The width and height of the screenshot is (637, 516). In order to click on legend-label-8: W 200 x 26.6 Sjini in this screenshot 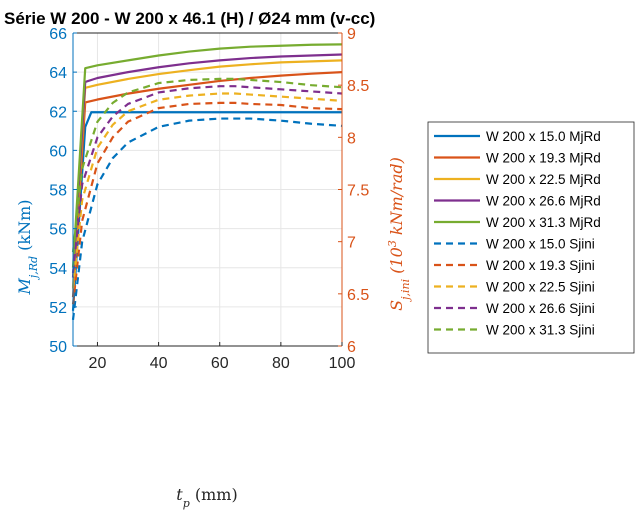, I will do `click(540, 308)`.